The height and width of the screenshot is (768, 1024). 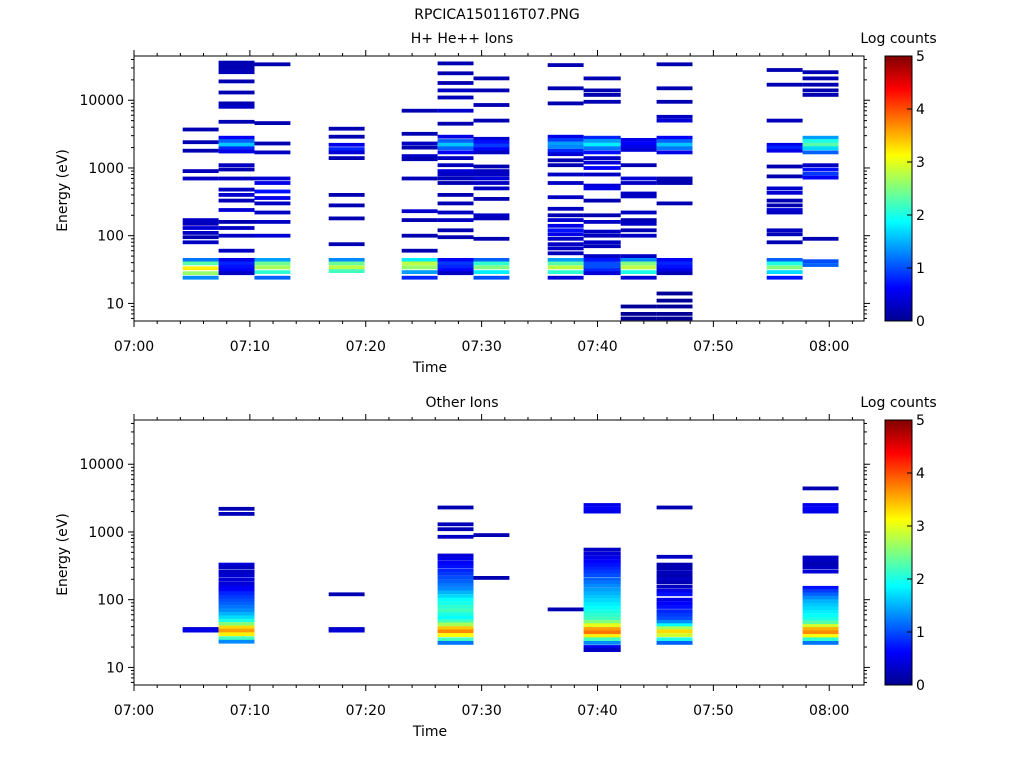 What do you see at coordinates (713, 711) in the screenshot?
I see `x-tick-label: 07:50` at bounding box center [713, 711].